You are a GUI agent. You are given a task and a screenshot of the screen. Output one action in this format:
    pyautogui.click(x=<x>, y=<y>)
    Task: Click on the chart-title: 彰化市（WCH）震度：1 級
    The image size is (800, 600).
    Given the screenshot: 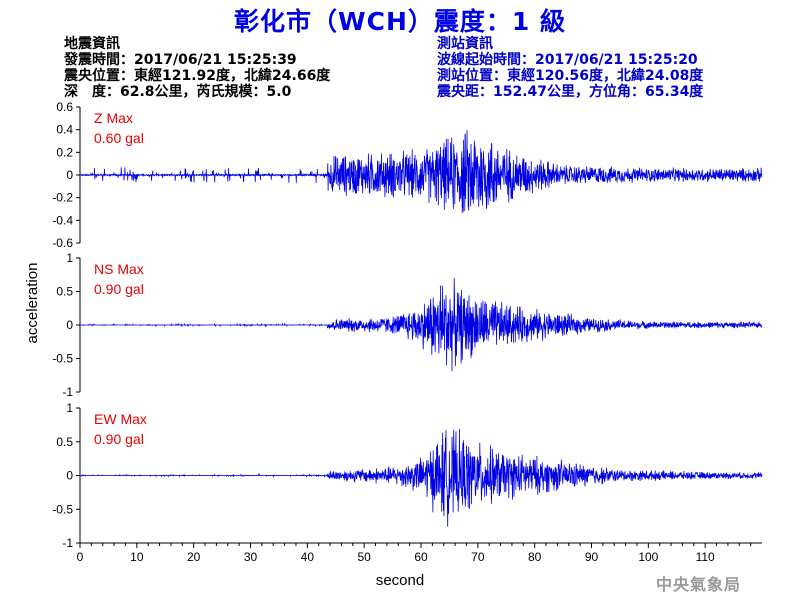 What is the action you would take?
    pyautogui.click(x=400, y=21)
    